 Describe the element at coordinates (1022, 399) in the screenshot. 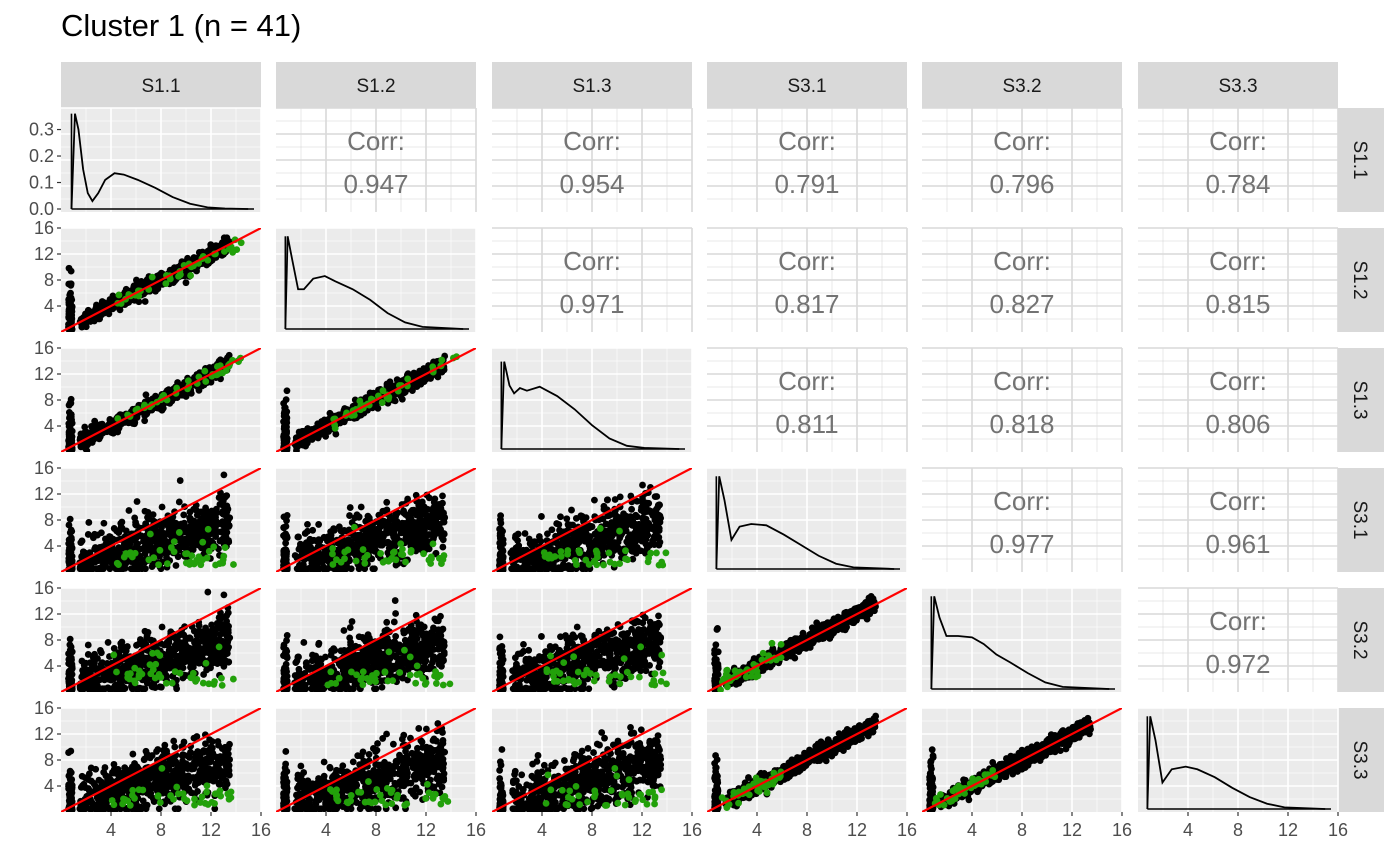

I see `panel-S1.3-S3.2: Corr:0.818` at that location.